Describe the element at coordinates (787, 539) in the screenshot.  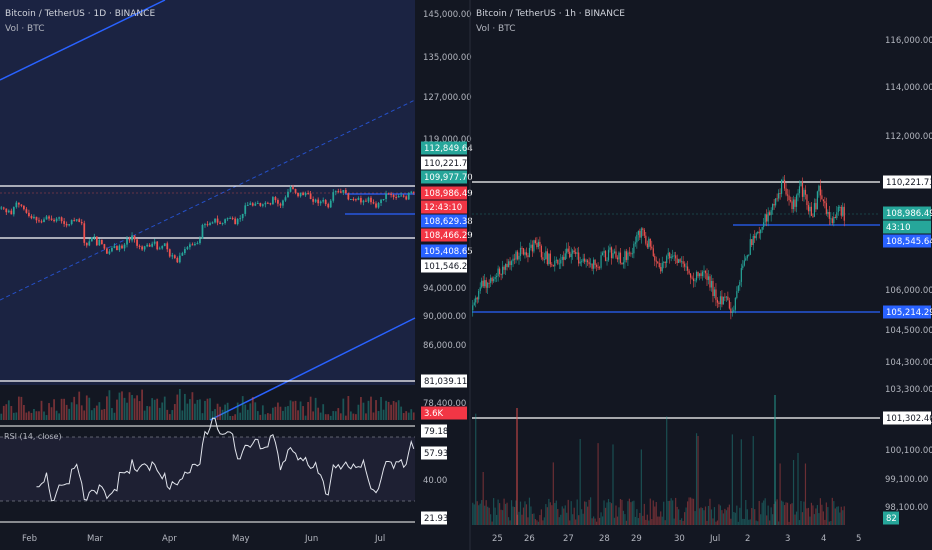
I see `right-x-tick: 3` at that location.